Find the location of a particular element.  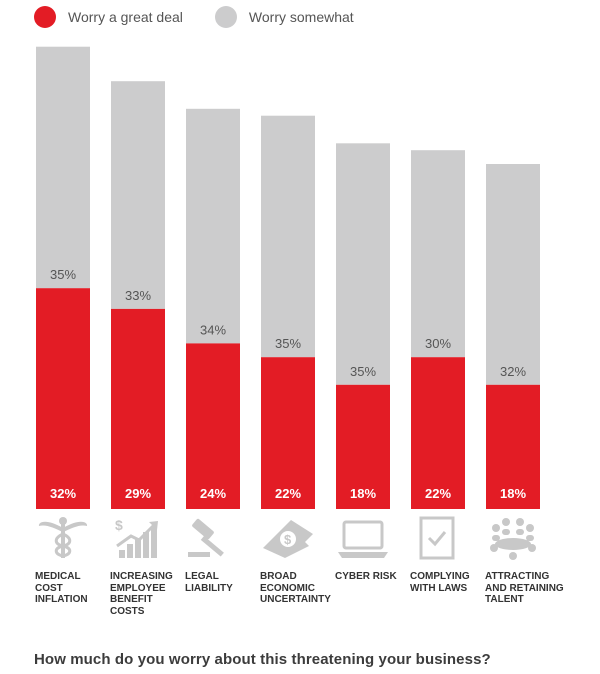

category-label-line: UNCERTAINTY is located at coordinates (295, 599).